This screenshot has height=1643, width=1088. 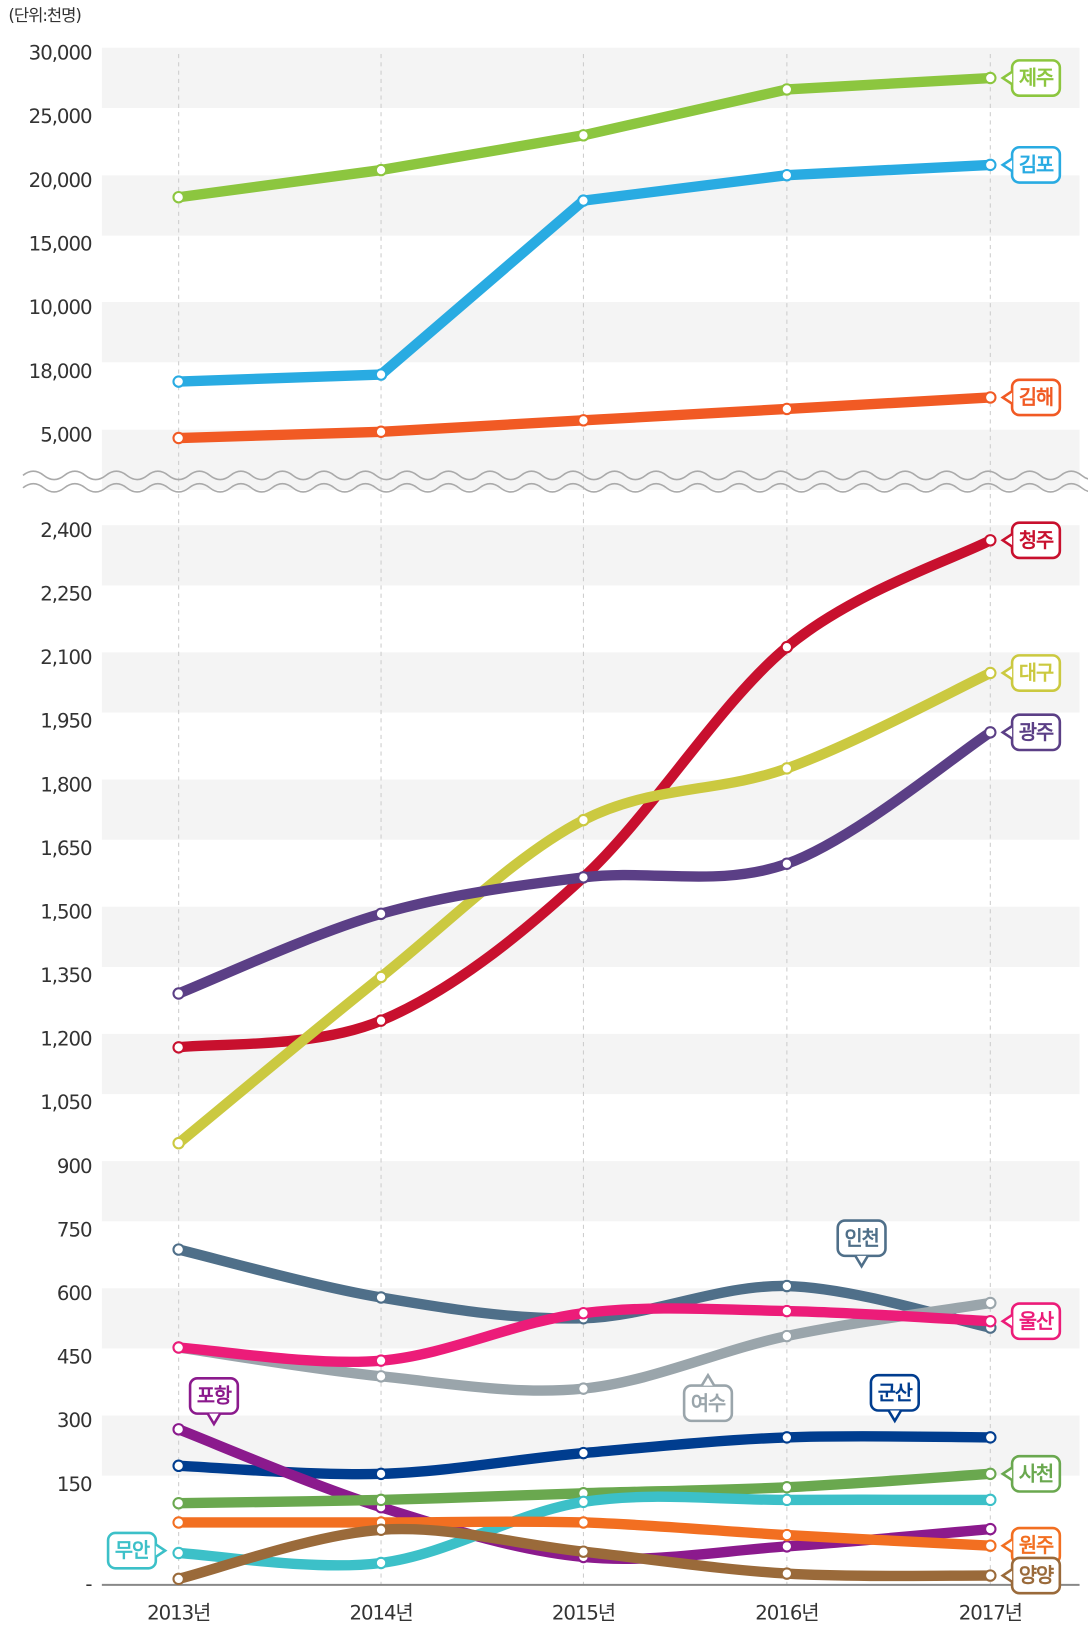 What do you see at coordinates (74, 1229) in the screenshot?
I see `y-tick-label: 750` at bounding box center [74, 1229].